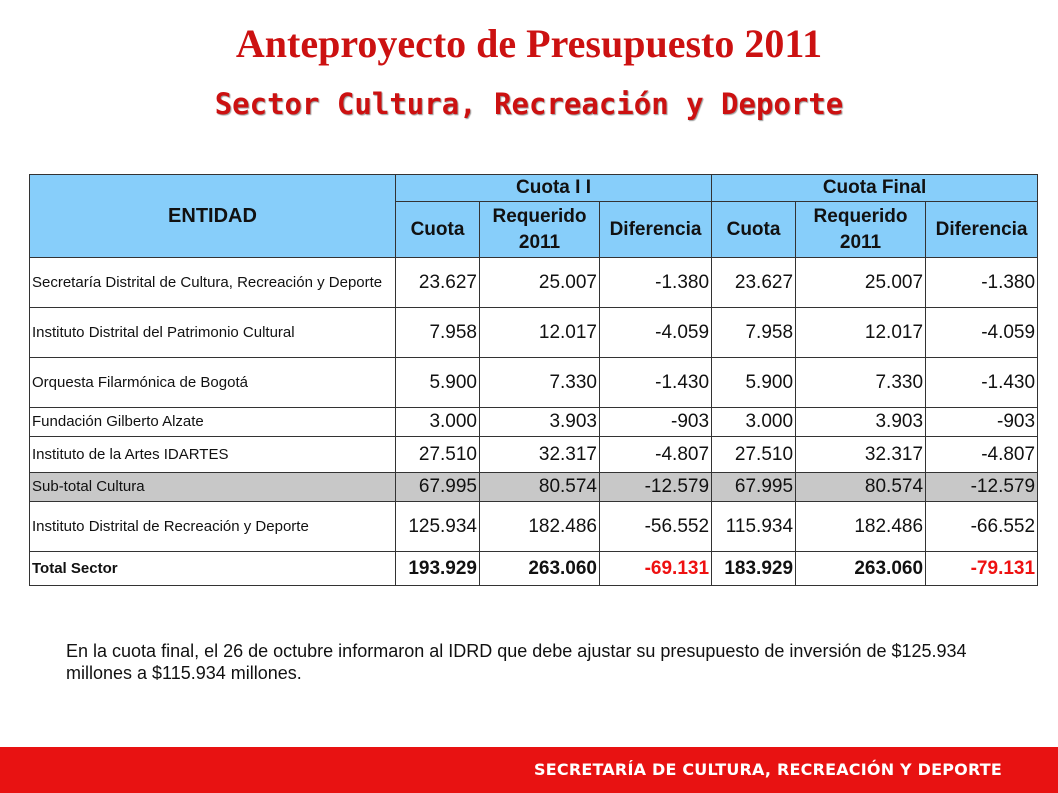 Image resolution: width=1058 pixels, height=793 pixels. I want to click on entity-name: Total Sector, so click(212, 568).